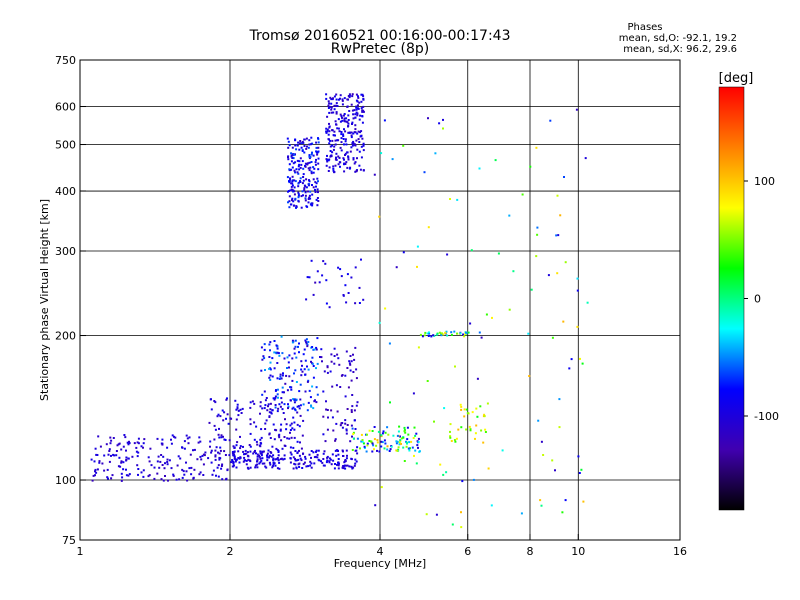  Describe the element at coordinates (382, 546) in the screenshot. I see `x-axis: 1 2 4 6 8 10 16` at that location.